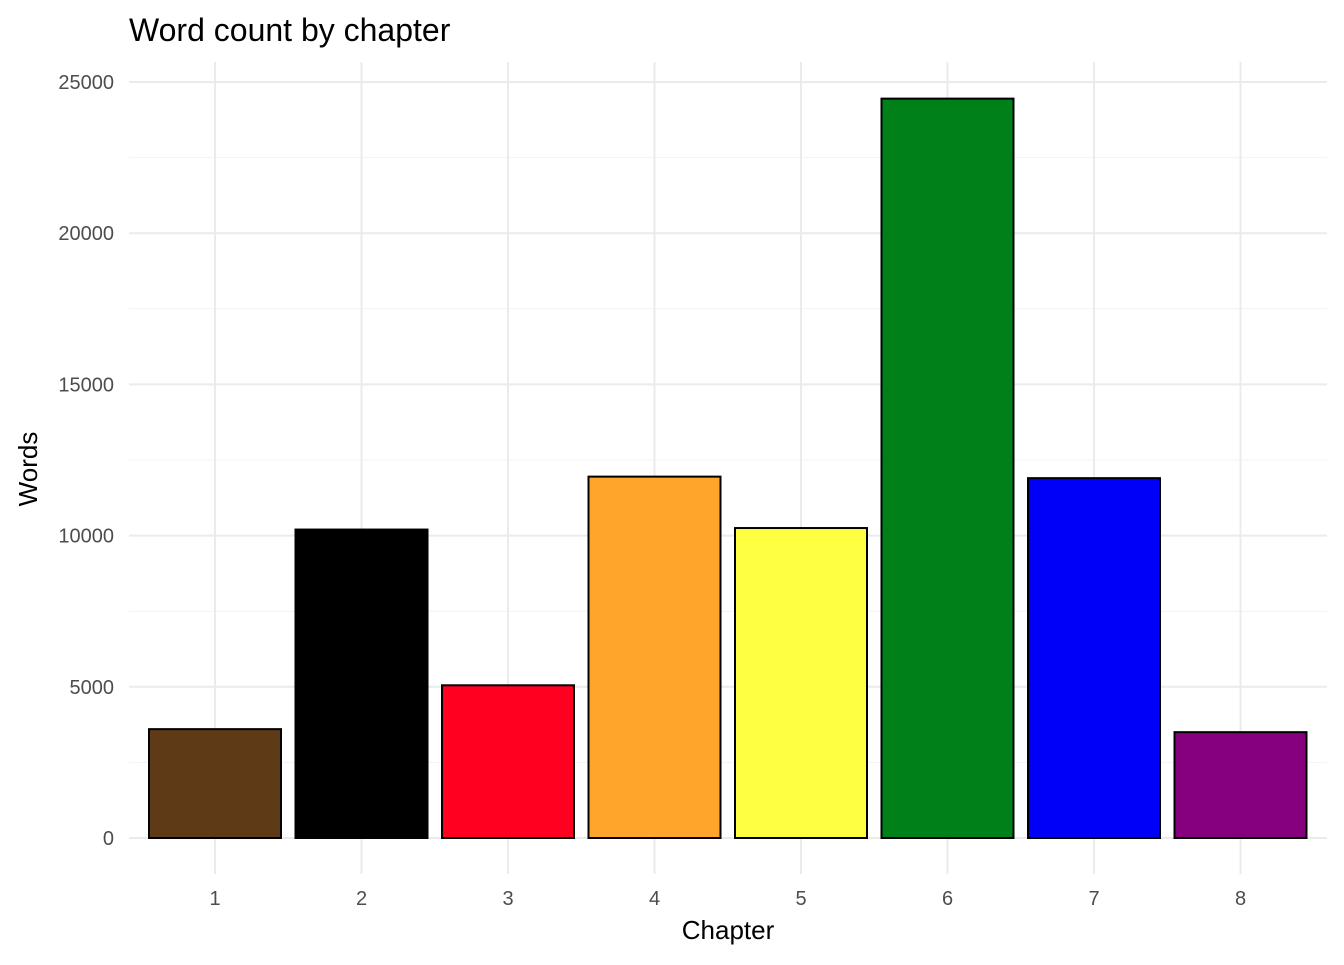  Describe the element at coordinates (86, 461) in the screenshot. I see `y-axis-ticks: 0 5000 10000 15000 20000 25000` at that location.